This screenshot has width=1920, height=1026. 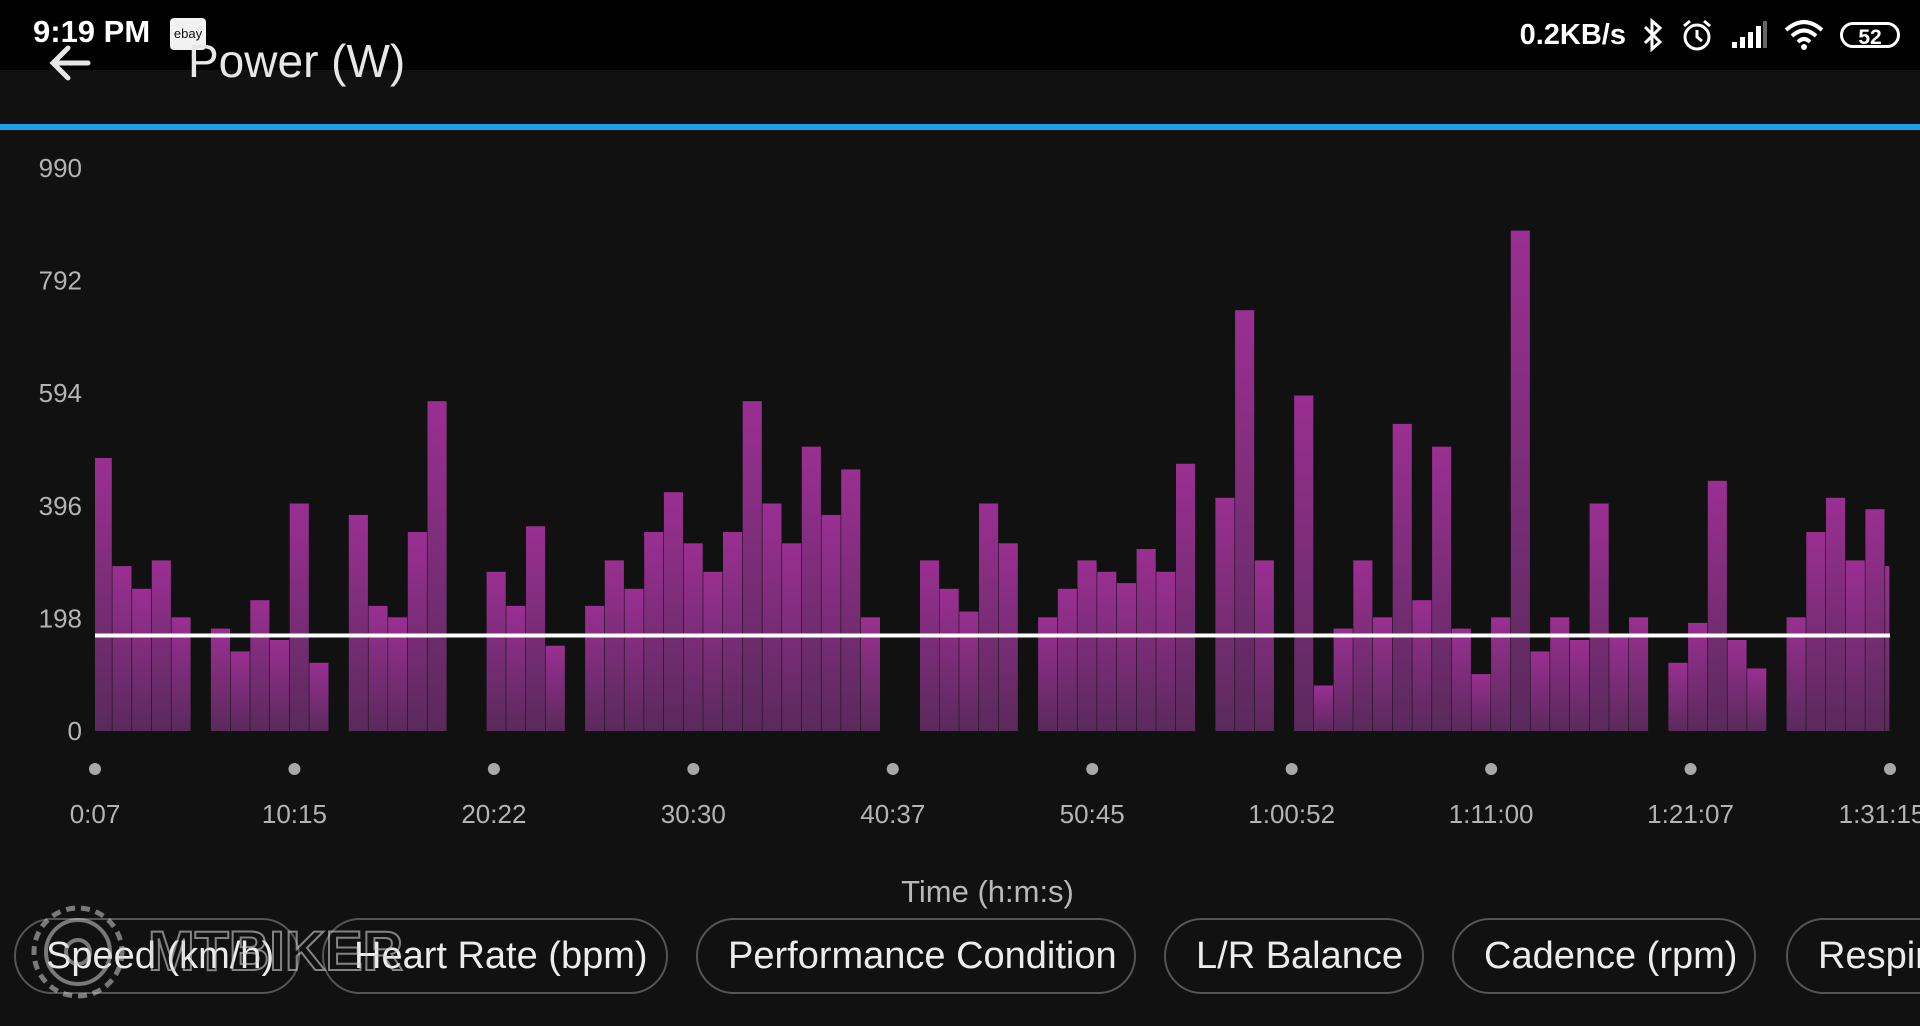 I want to click on x-tick-label: 0:07, so click(x=95, y=814).